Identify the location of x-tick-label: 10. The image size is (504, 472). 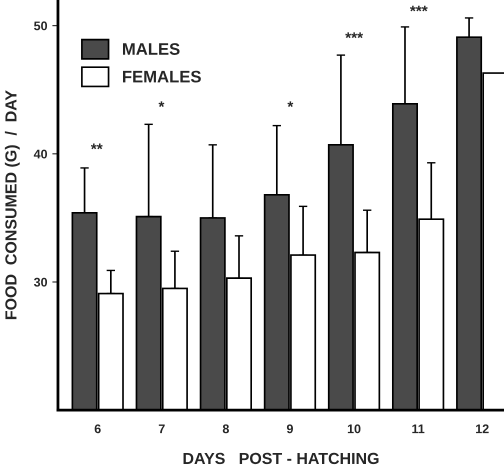
(354, 429).